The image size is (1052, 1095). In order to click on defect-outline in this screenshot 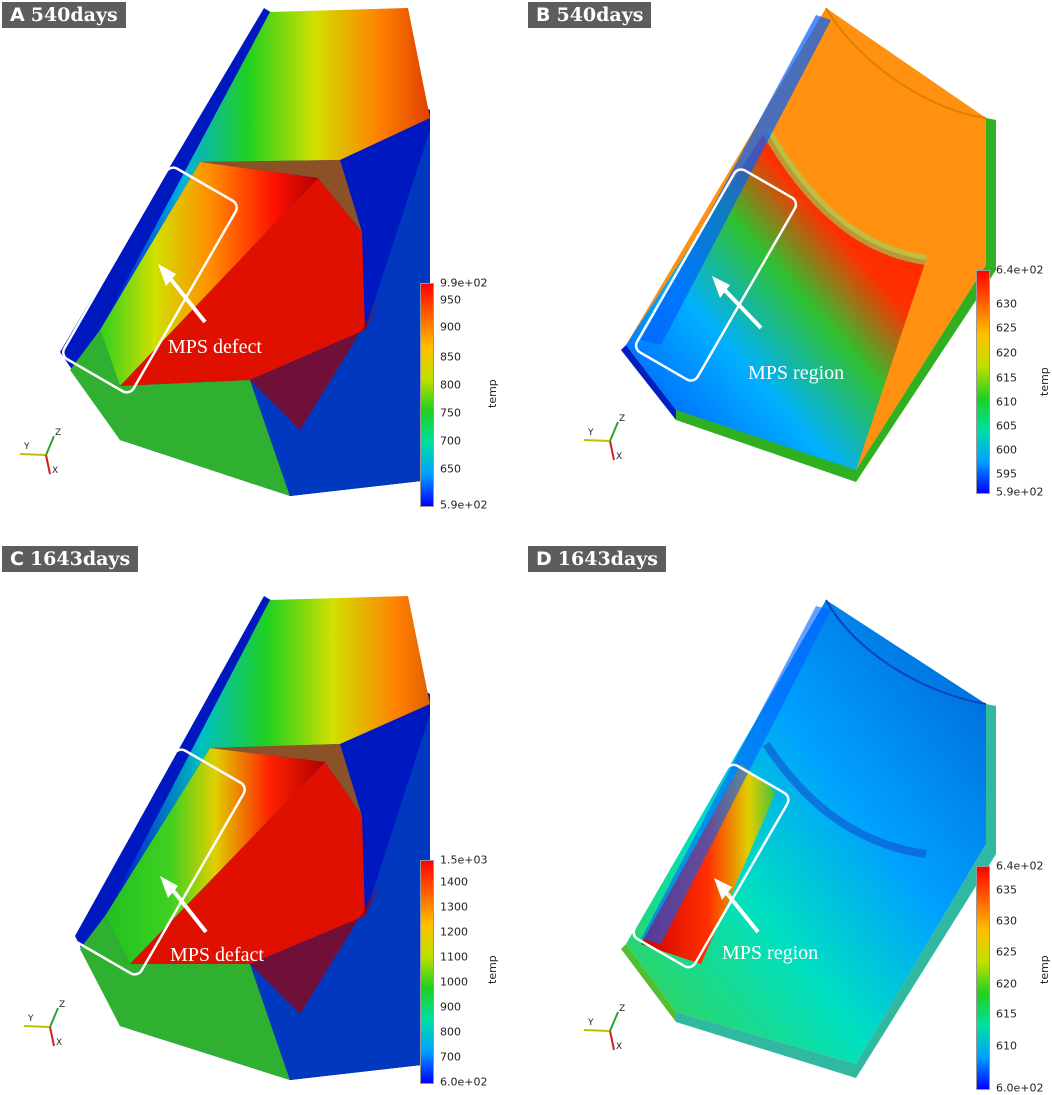, I will do `click(150, 280)`.